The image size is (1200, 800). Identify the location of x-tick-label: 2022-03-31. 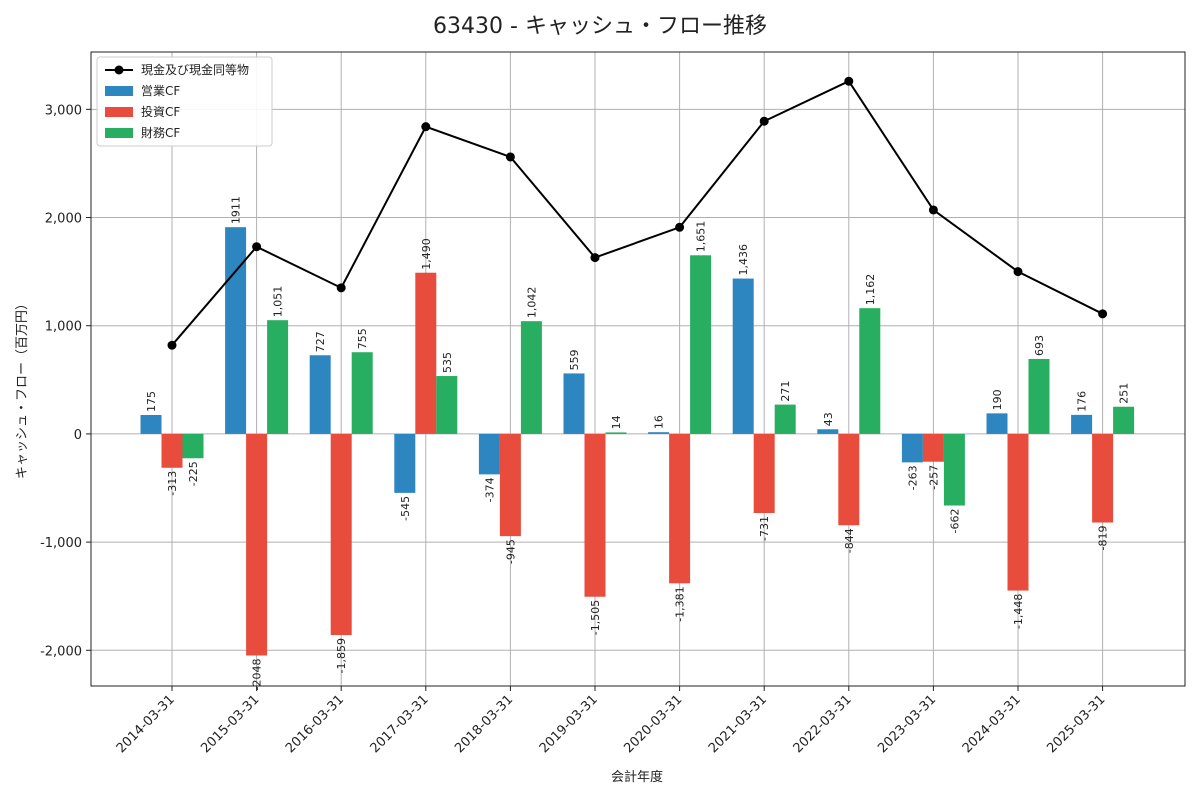
(823, 724).